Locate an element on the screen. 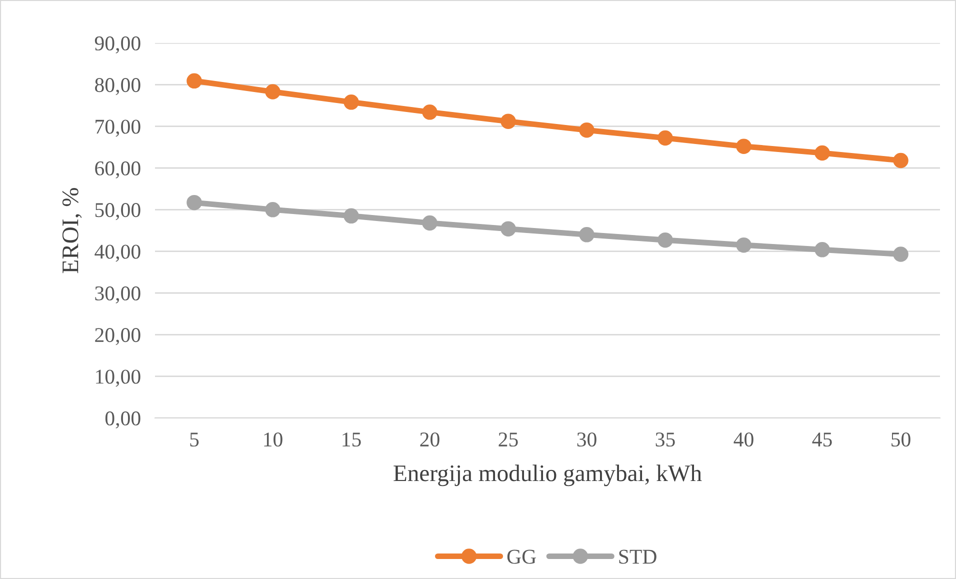 The image size is (956, 579). x-tick-label: 50 is located at coordinates (901, 439).